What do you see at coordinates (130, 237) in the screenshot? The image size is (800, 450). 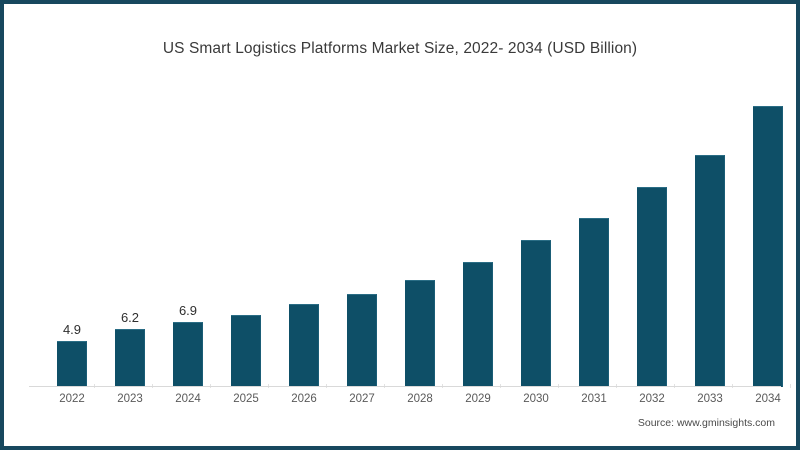 I see `bar-slot: 6.2` at bounding box center [130, 237].